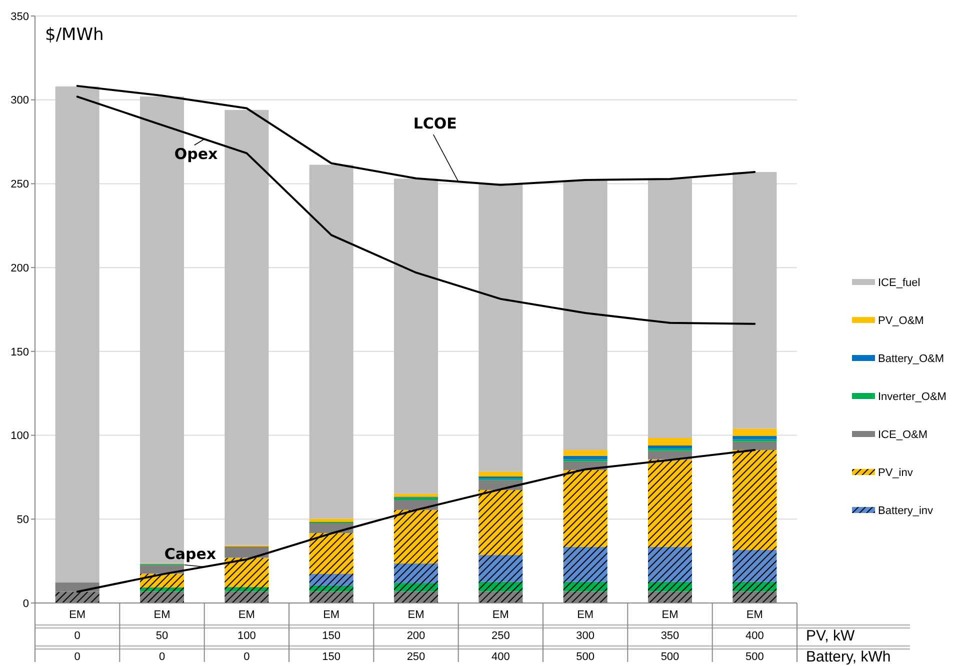 The width and height of the screenshot is (954, 666). What do you see at coordinates (25, 604) in the screenshot?
I see `y-tick-label: 0` at bounding box center [25, 604].